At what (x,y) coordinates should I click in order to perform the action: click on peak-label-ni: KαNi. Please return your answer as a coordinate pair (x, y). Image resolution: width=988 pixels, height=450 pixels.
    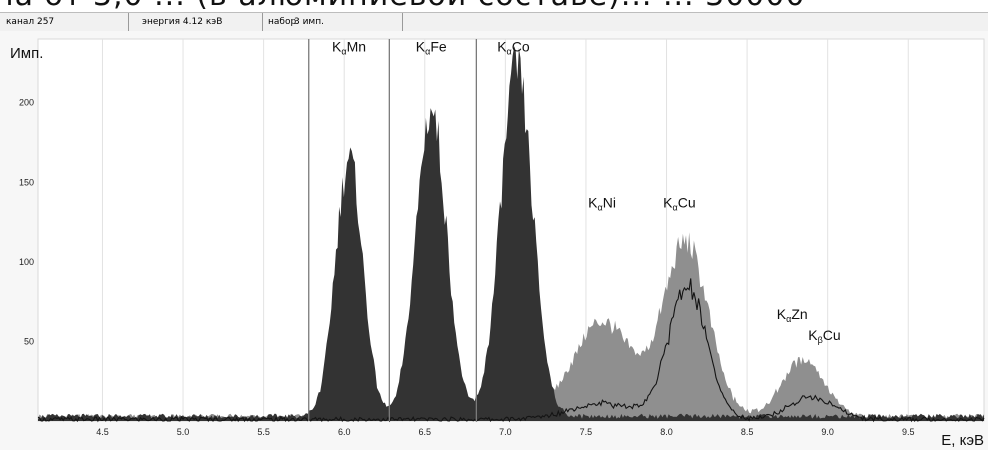
    Looking at the image, I should click on (602, 204).